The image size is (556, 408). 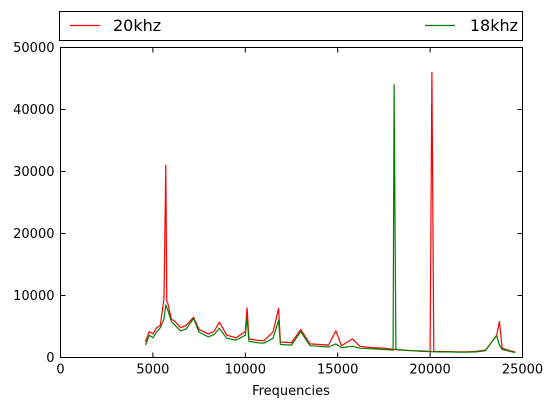 What do you see at coordinates (152, 370) in the screenshot?
I see `x-tick-label: 5000` at bounding box center [152, 370].